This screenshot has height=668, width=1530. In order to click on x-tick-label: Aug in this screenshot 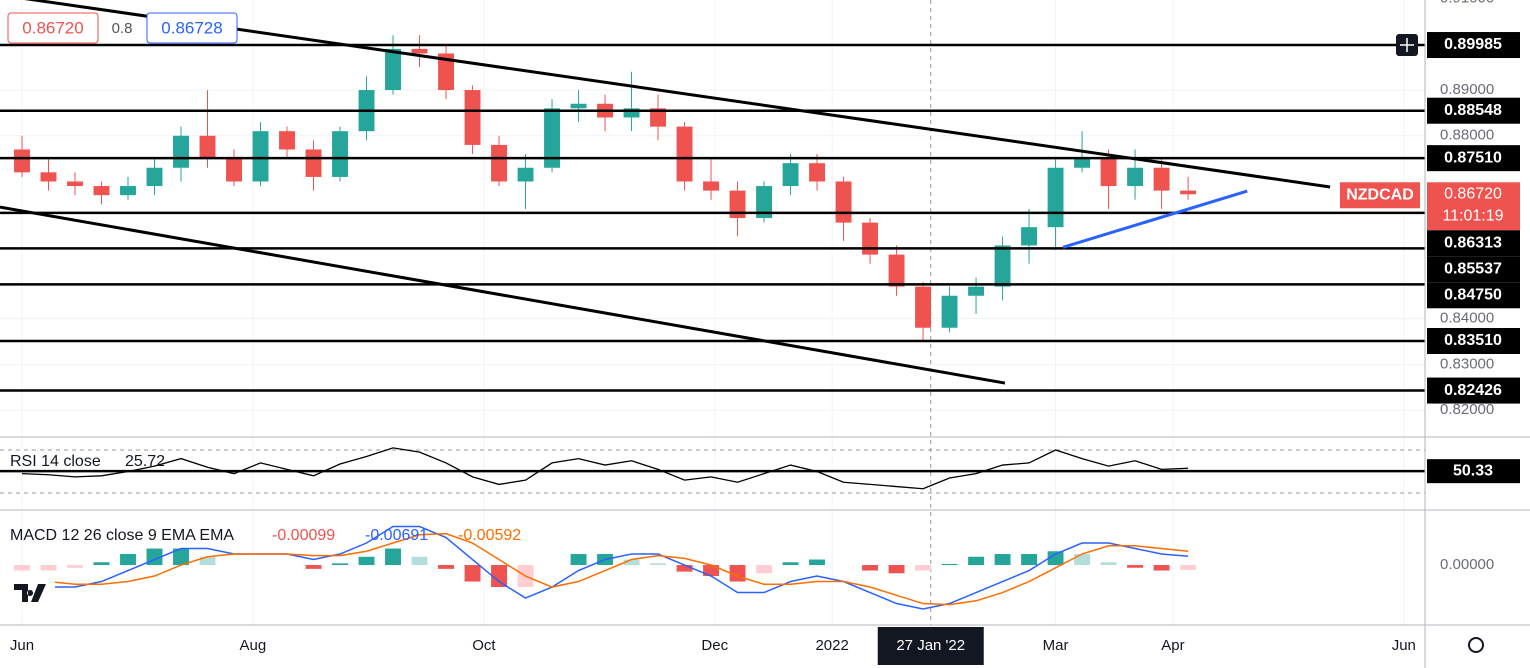, I will do `click(252, 645)`.